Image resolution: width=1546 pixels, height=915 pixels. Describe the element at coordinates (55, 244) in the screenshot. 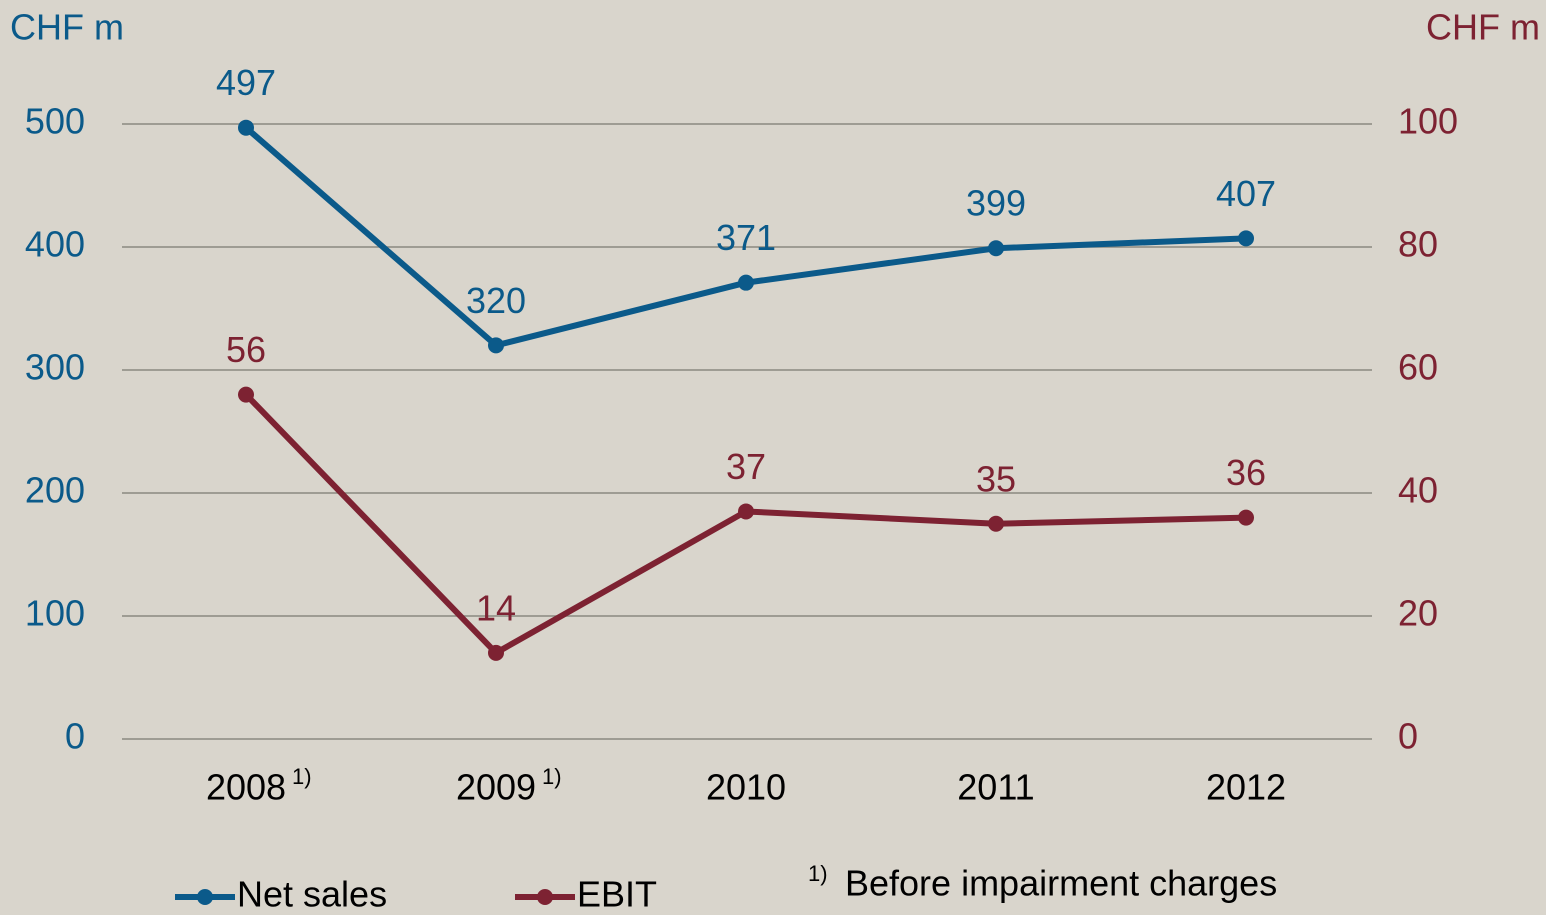

I see `y-tick-label: 400` at that location.